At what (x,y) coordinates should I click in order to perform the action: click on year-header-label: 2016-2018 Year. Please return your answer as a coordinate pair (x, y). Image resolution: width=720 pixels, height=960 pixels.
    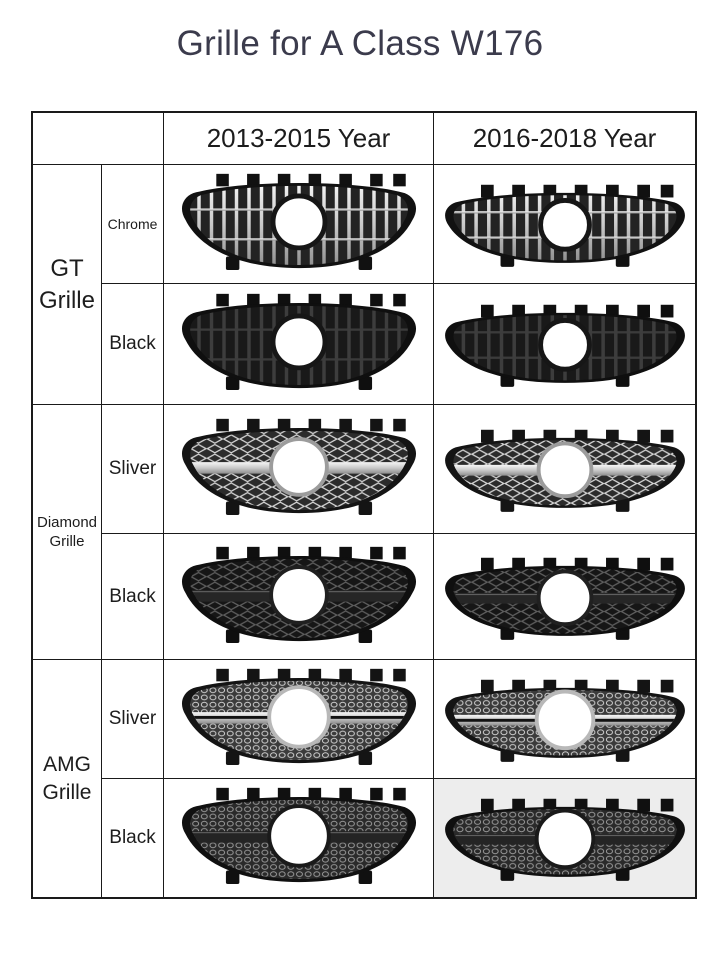
    Looking at the image, I should click on (564, 138).